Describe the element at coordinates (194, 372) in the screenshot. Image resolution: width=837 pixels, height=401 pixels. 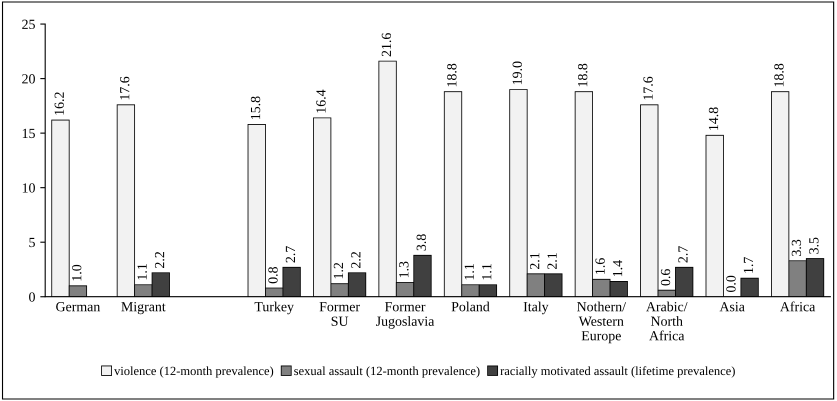
I see `legend-label: violence (12-month prevalence)` at that location.